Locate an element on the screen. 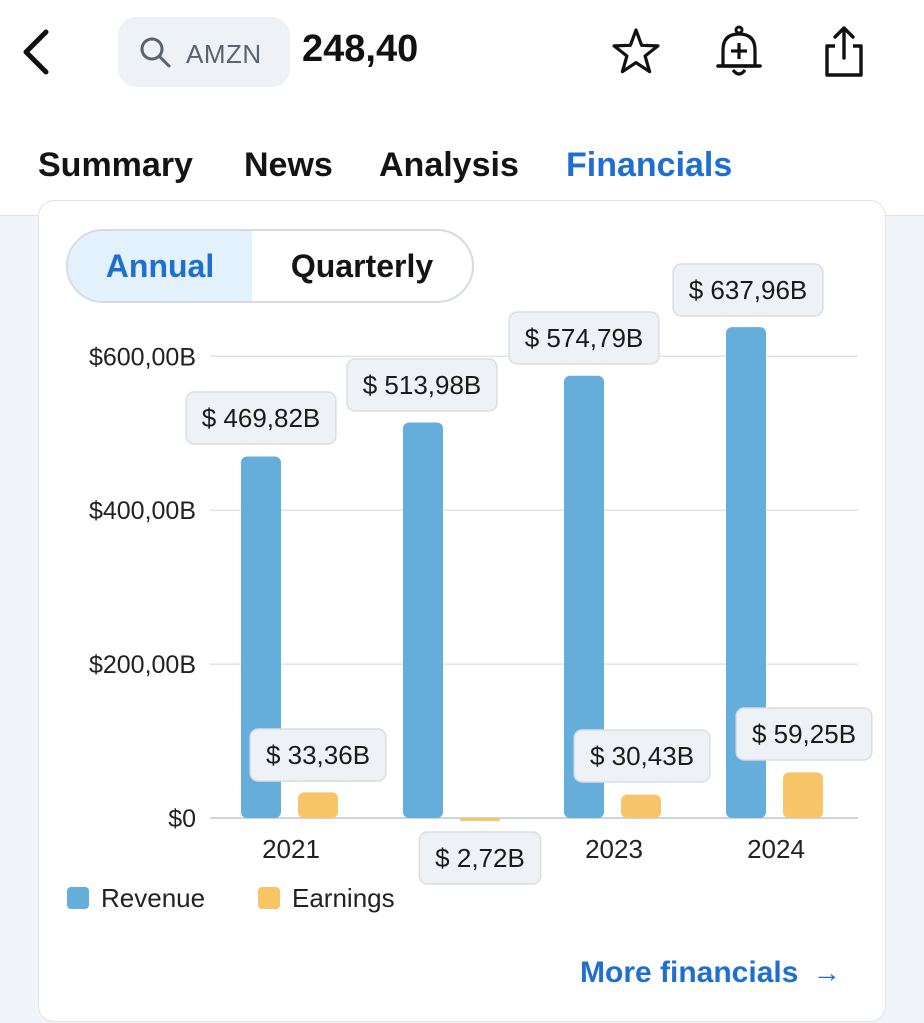 The width and height of the screenshot is (924, 1023). search-box: AMZN is located at coordinates (204, 52).